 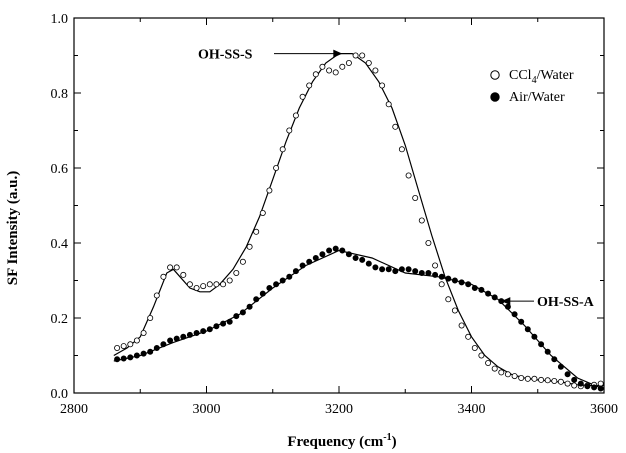 I want to click on x-tick-label: 2800, so click(x=74, y=409).